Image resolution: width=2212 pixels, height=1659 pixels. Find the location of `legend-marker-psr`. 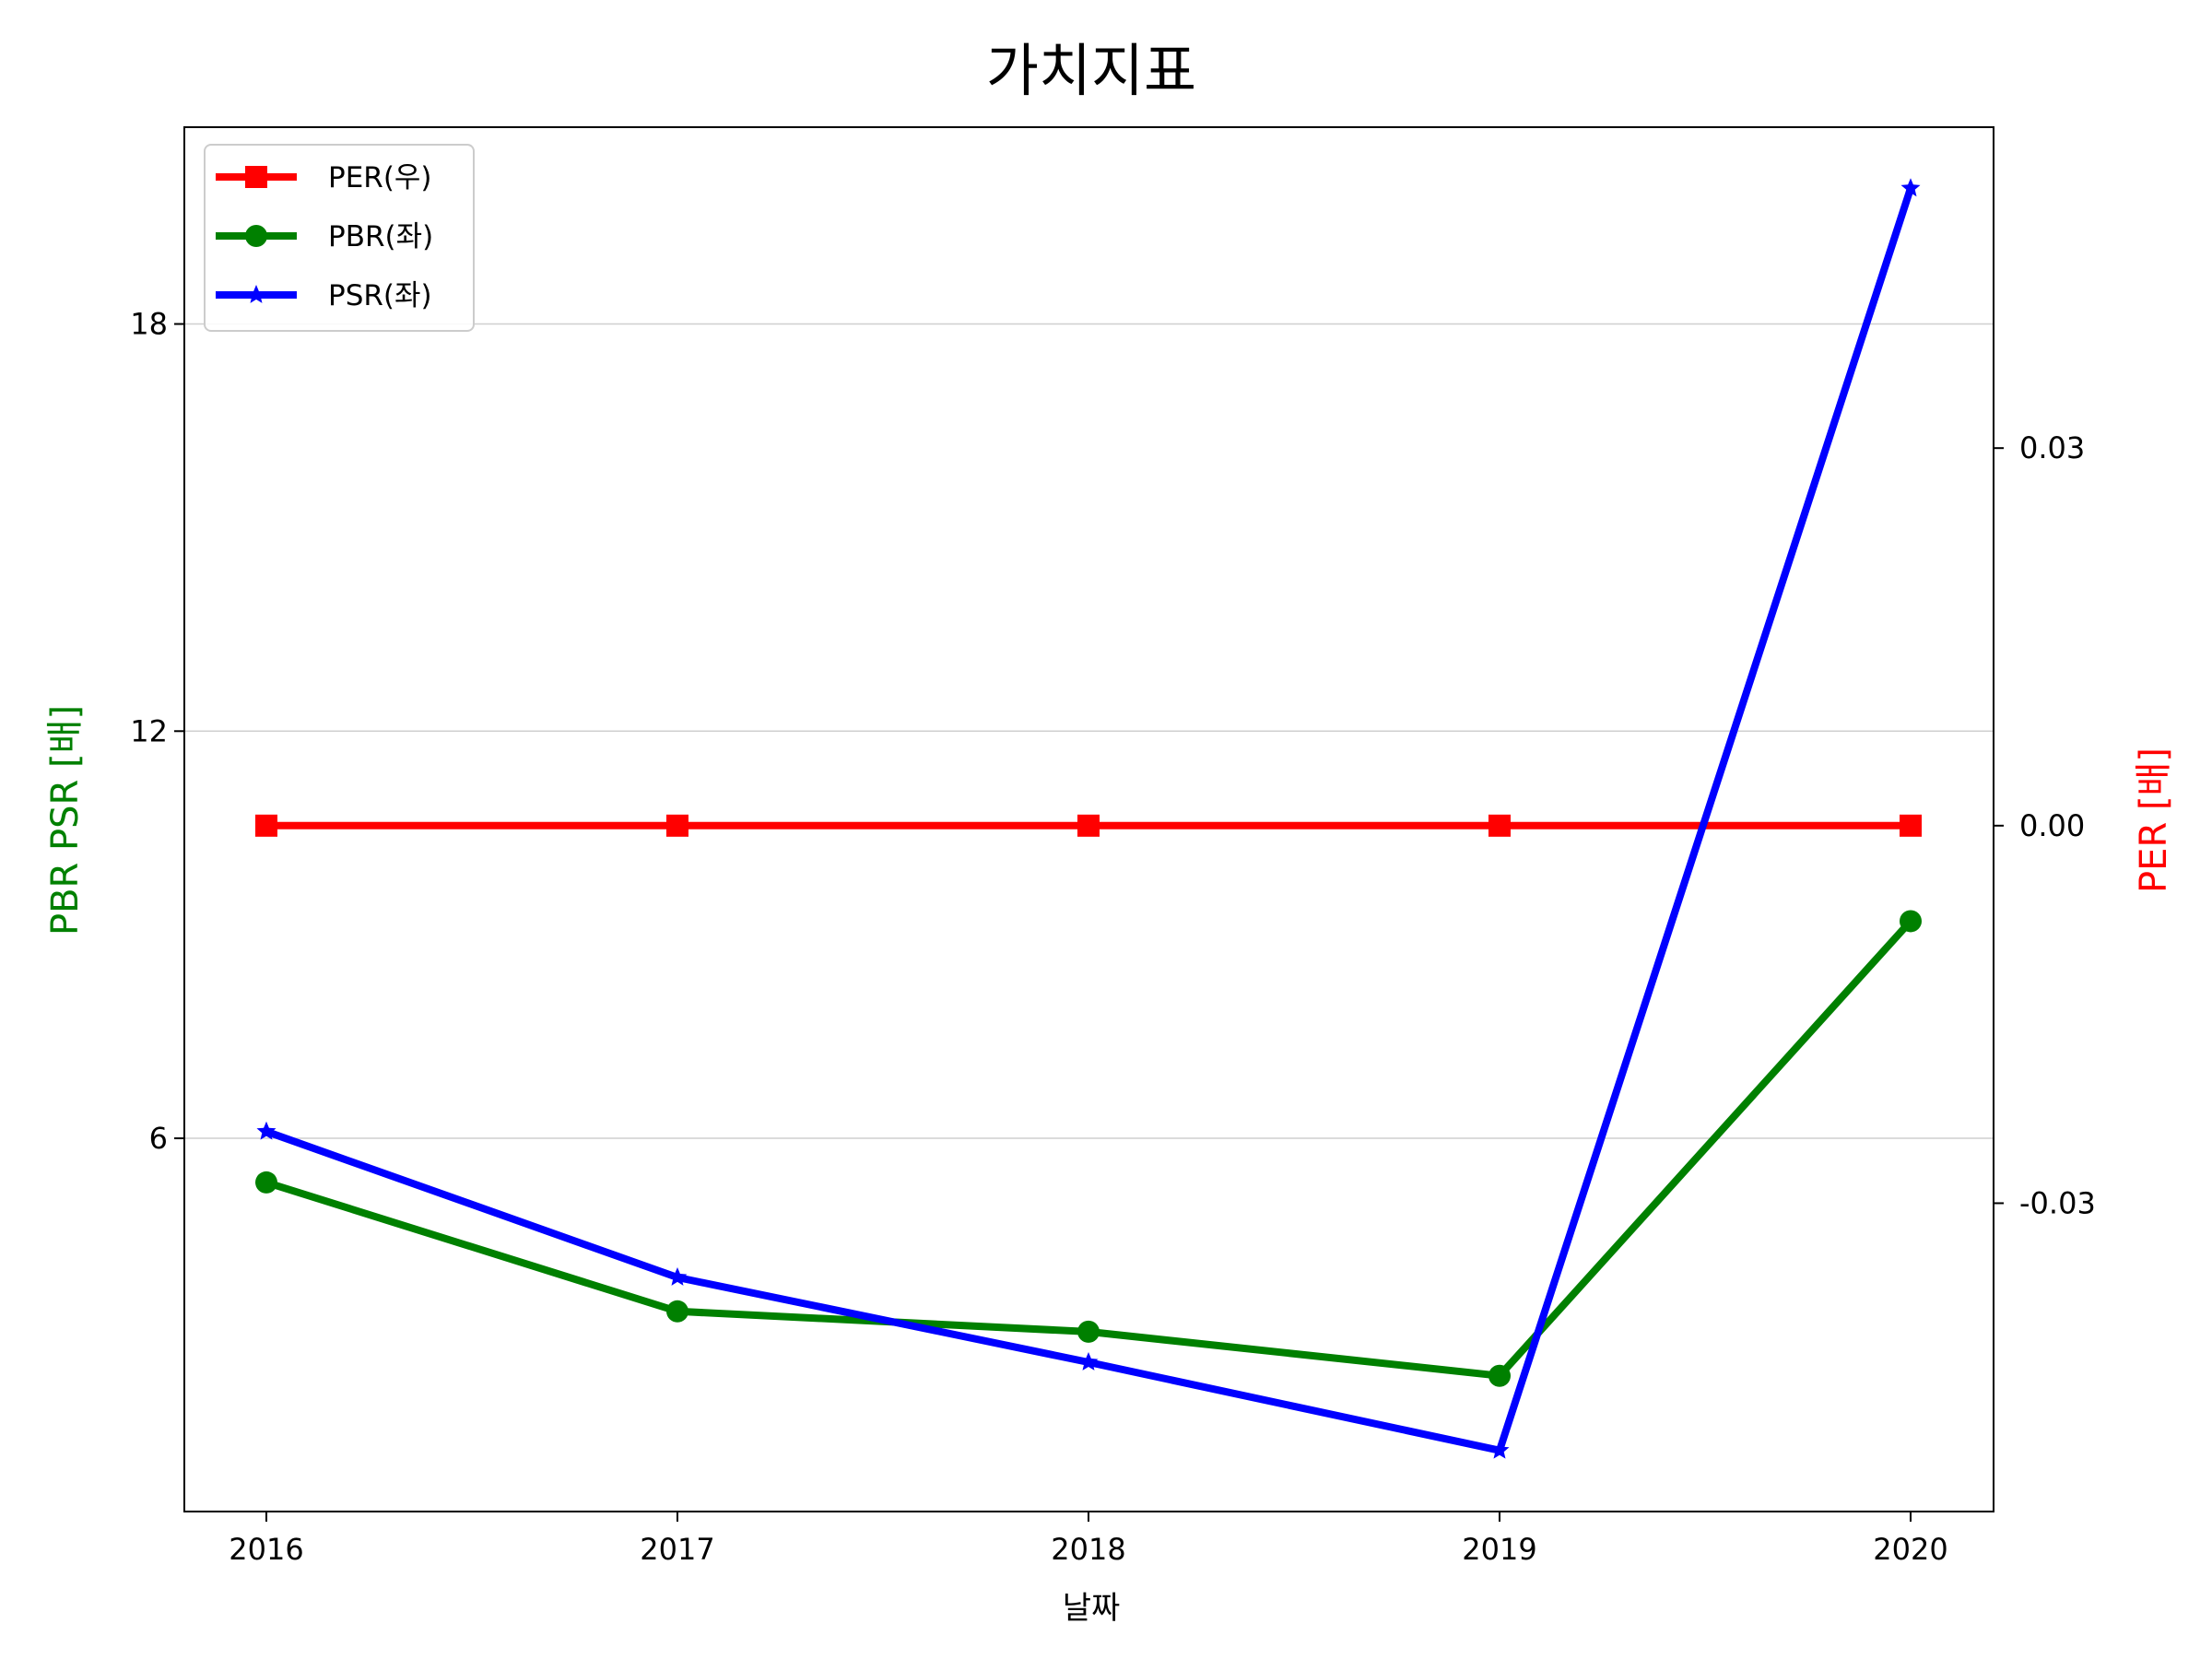

legend-marker-psr is located at coordinates (256, 294).